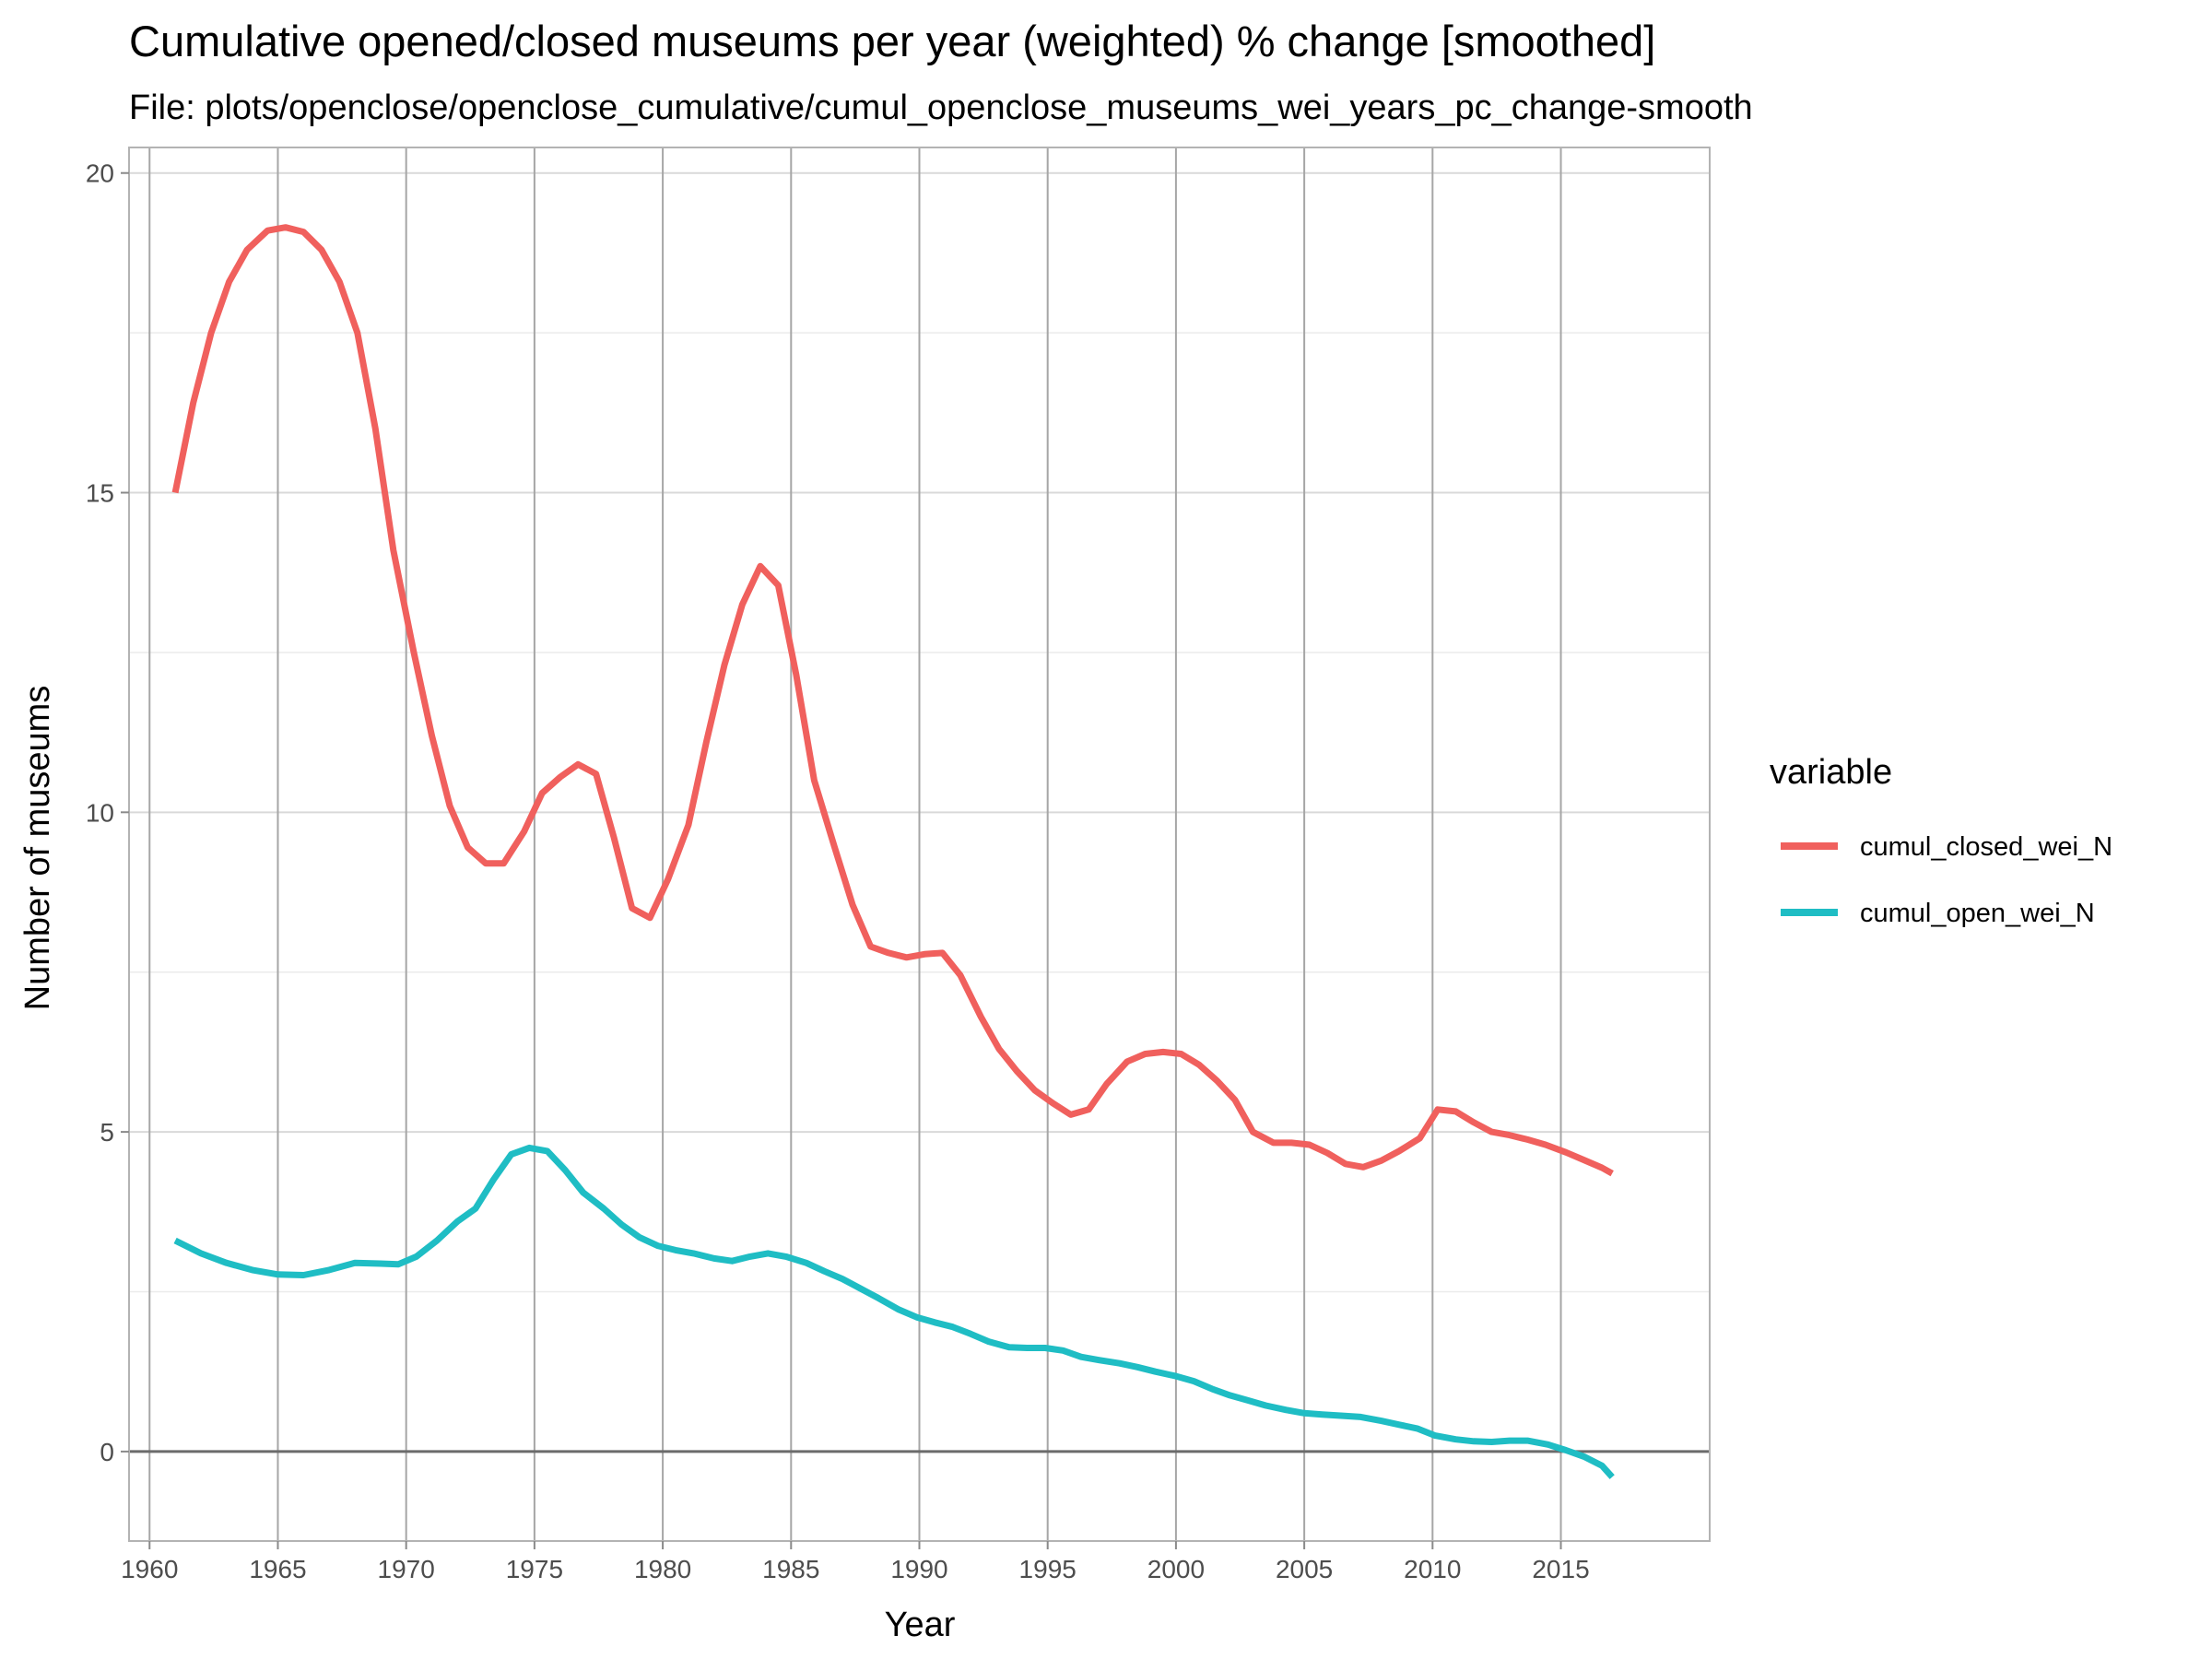 The height and width of the screenshot is (1659, 2212). Describe the element at coordinates (662, 1569) in the screenshot. I see `x-tick-label: 1980` at that location.